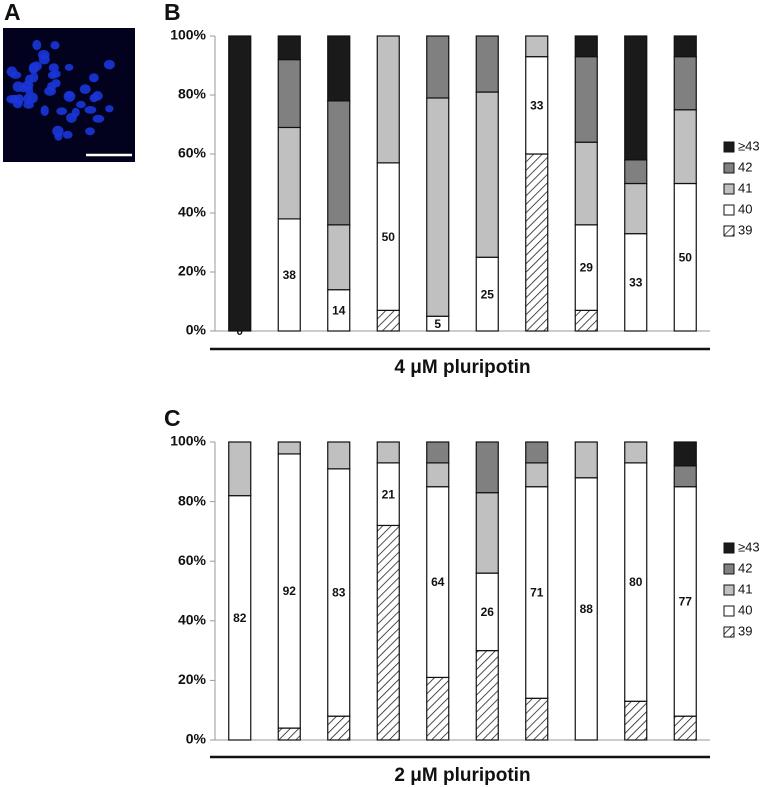 The image size is (761, 787). What do you see at coordinates (172, 12) in the screenshot?
I see `panel-label: B` at bounding box center [172, 12].